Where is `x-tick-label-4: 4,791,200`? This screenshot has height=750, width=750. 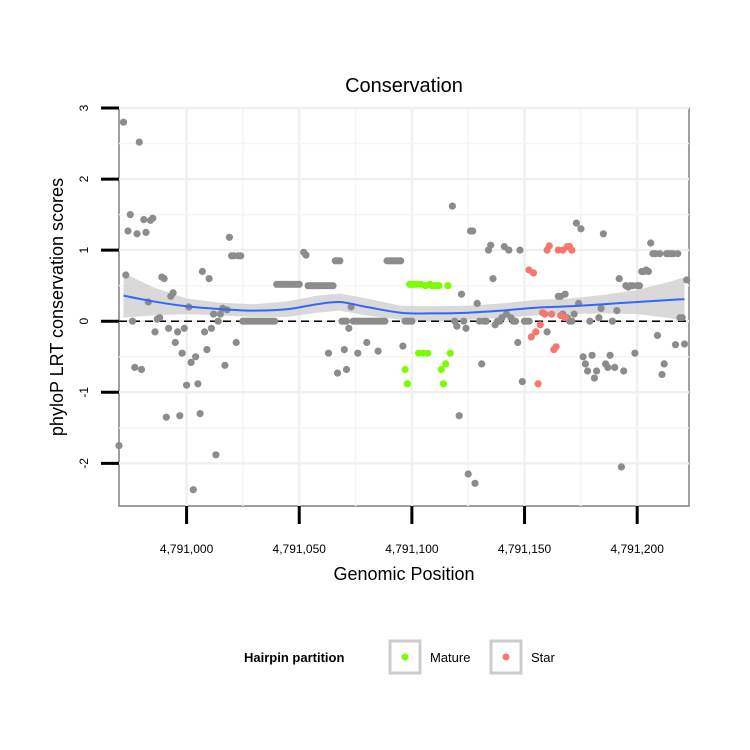
x-tick-label-4: 4,791,200 is located at coordinates (637, 549).